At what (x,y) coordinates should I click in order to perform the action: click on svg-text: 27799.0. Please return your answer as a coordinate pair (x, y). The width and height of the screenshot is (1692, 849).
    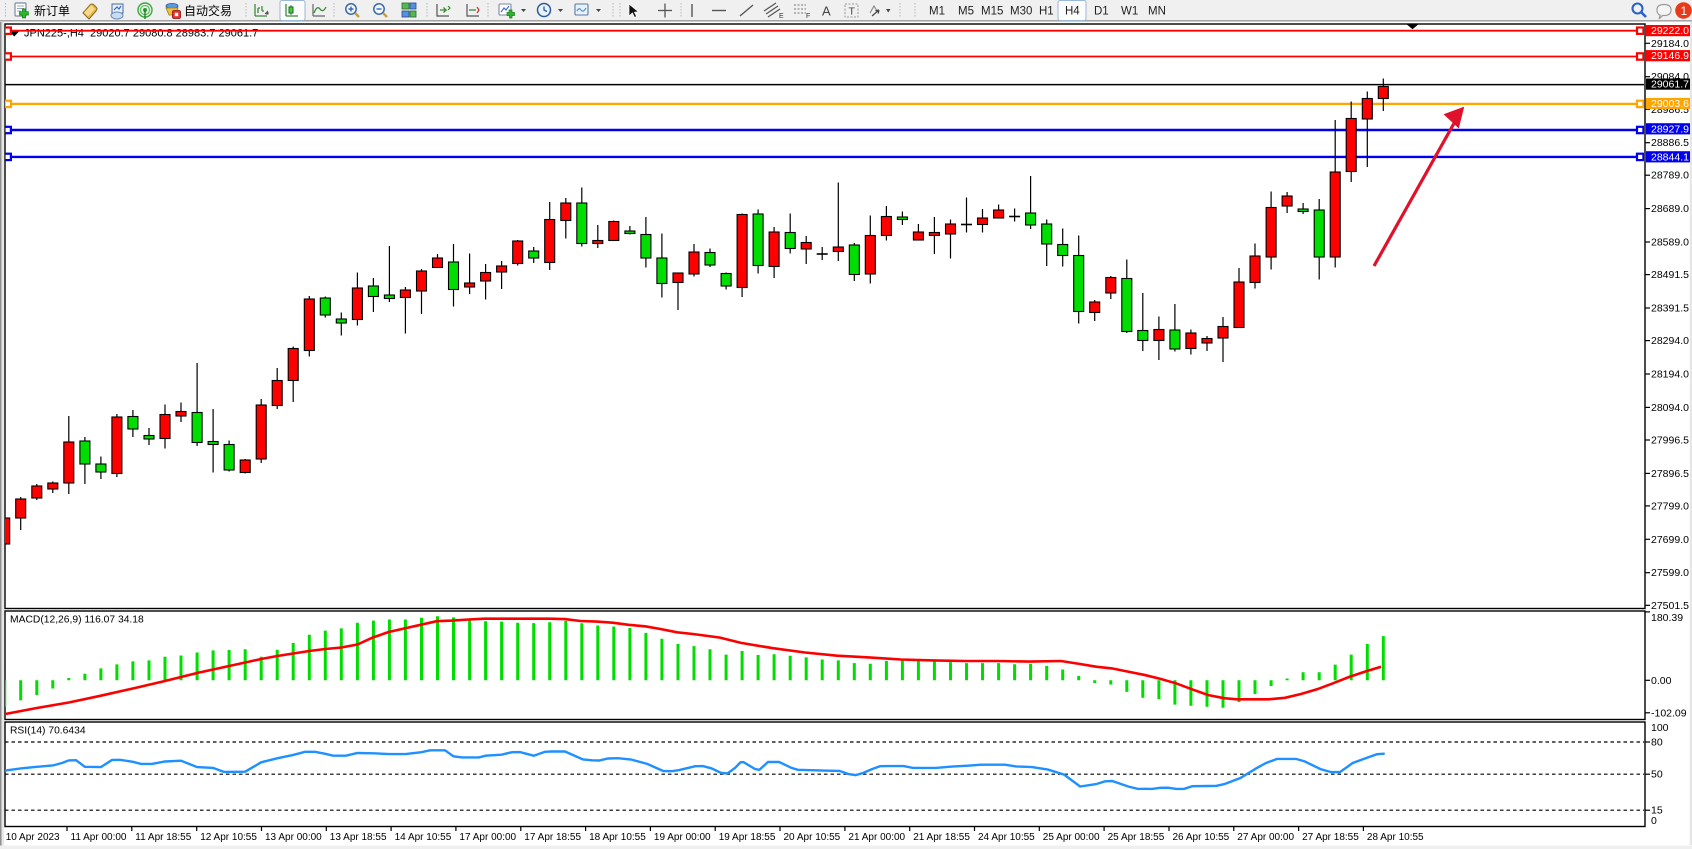
    Looking at the image, I should click on (1670, 506).